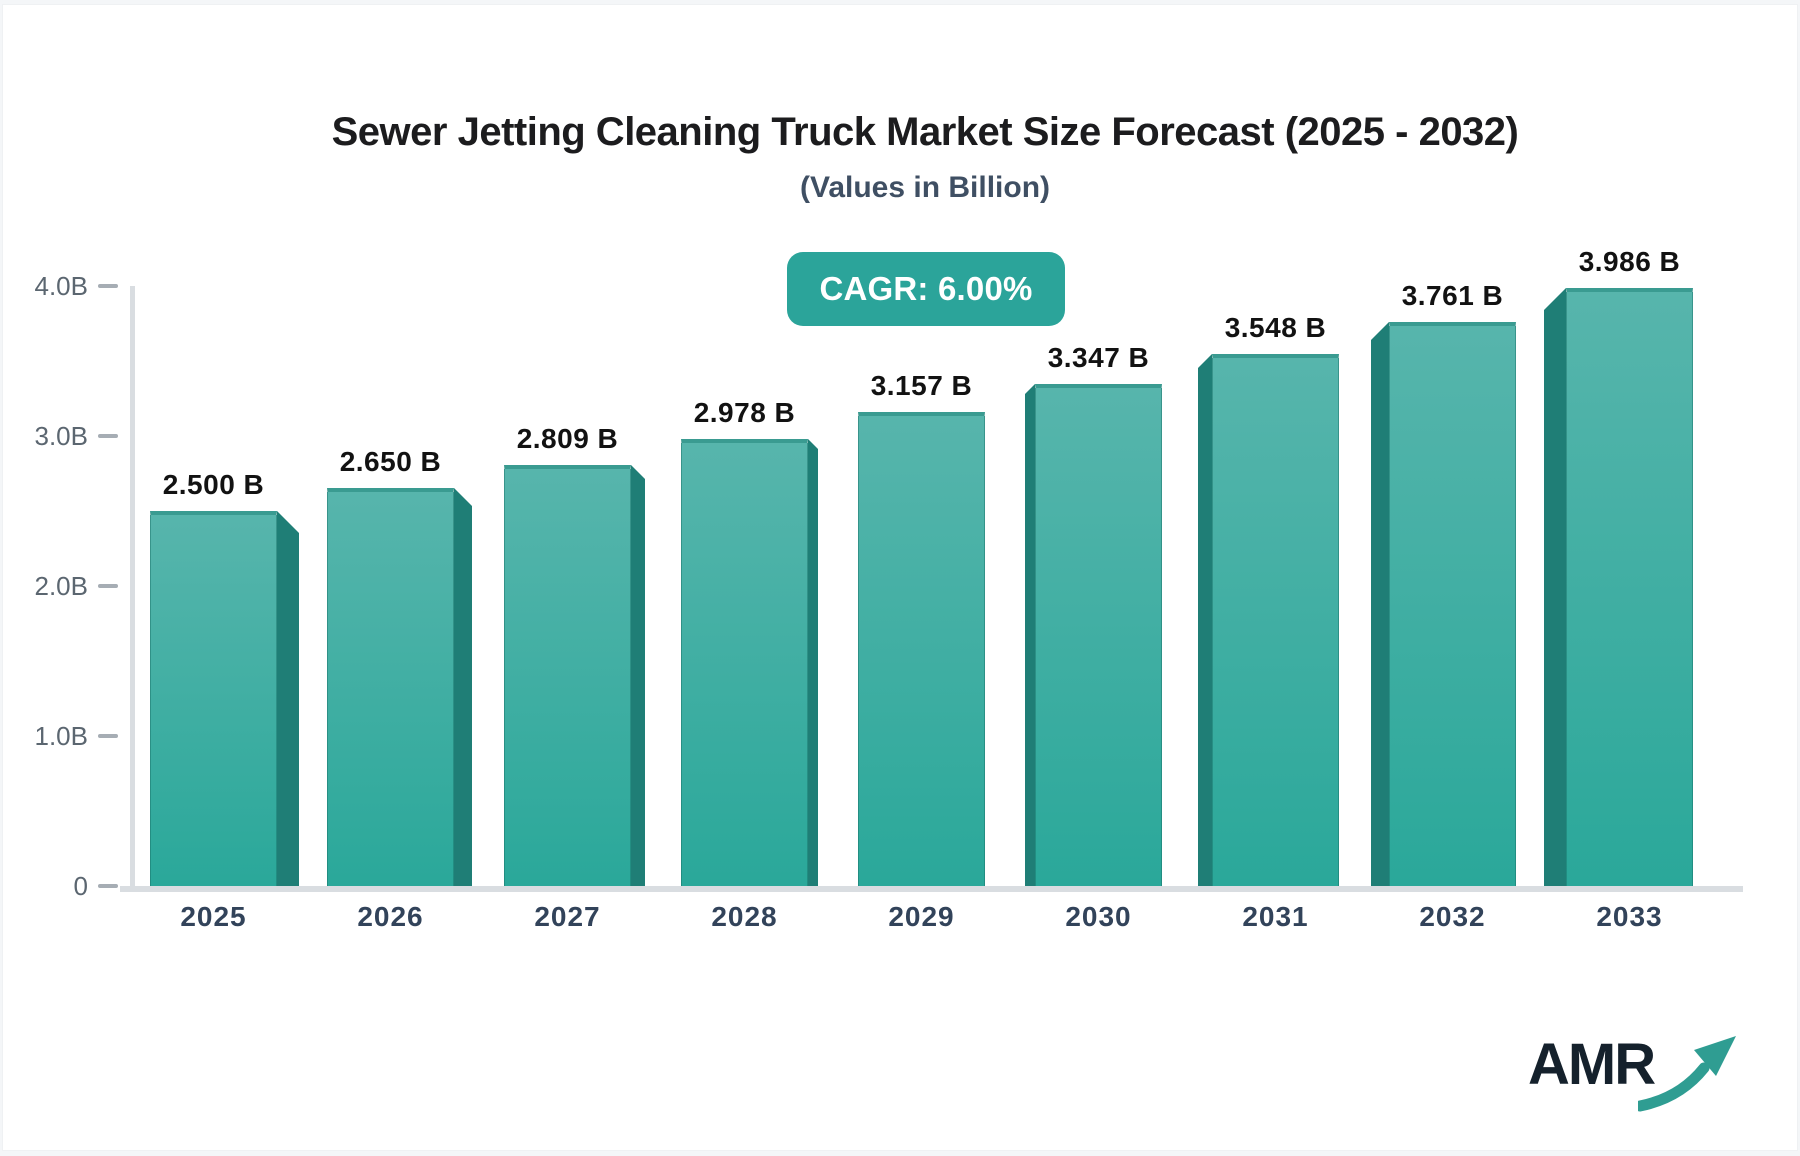 The image size is (1800, 1156). I want to click on y-axis-tick-label: 0, so click(80, 886).